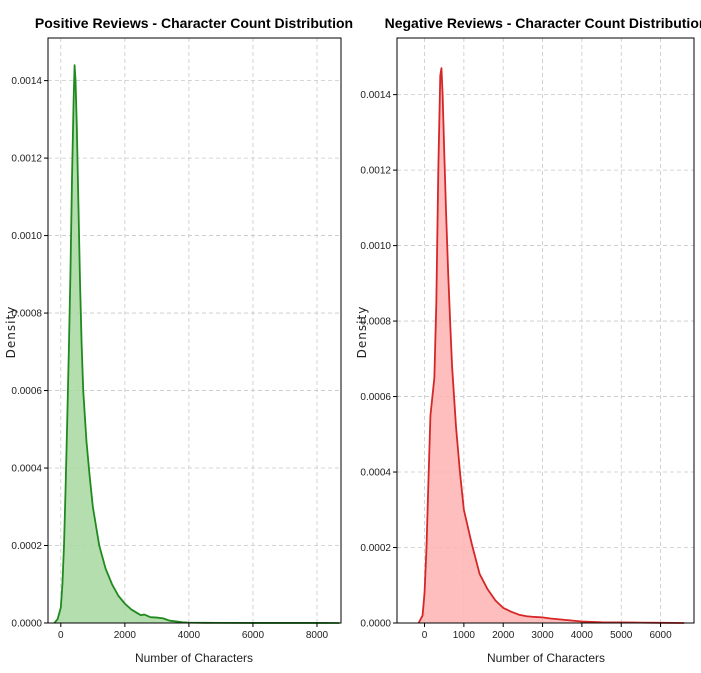  What do you see at coordinates (542, 635) in the screenshot?
I see `x-tick-label: 3000` at bounding box center [542, 635].